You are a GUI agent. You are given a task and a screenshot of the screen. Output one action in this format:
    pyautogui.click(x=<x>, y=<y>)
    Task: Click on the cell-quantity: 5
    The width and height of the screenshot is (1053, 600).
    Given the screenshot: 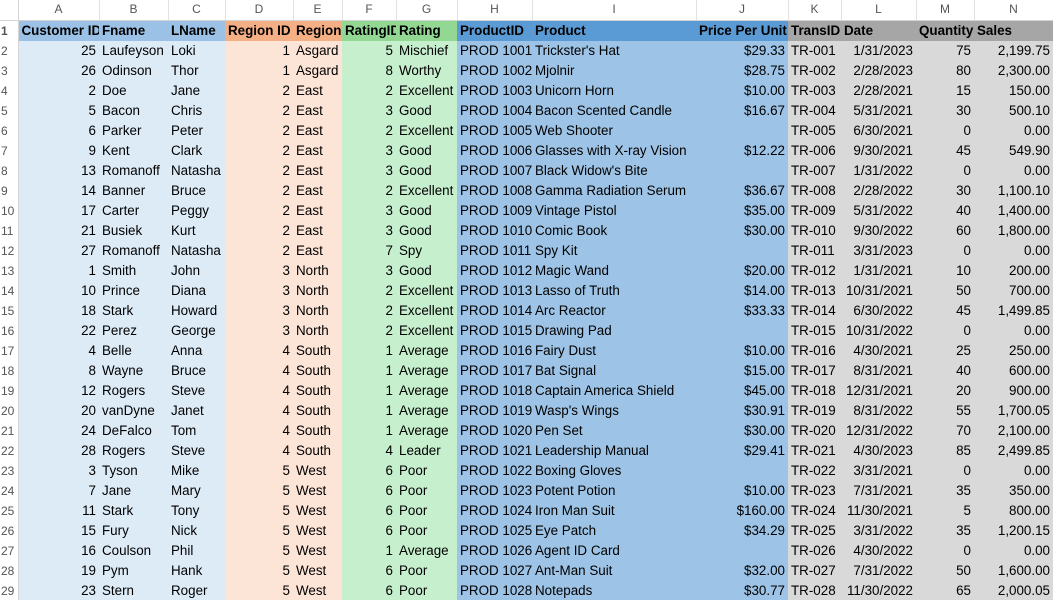 What is the action you would take?
    pyautogui.click(x=945, y=510)
    